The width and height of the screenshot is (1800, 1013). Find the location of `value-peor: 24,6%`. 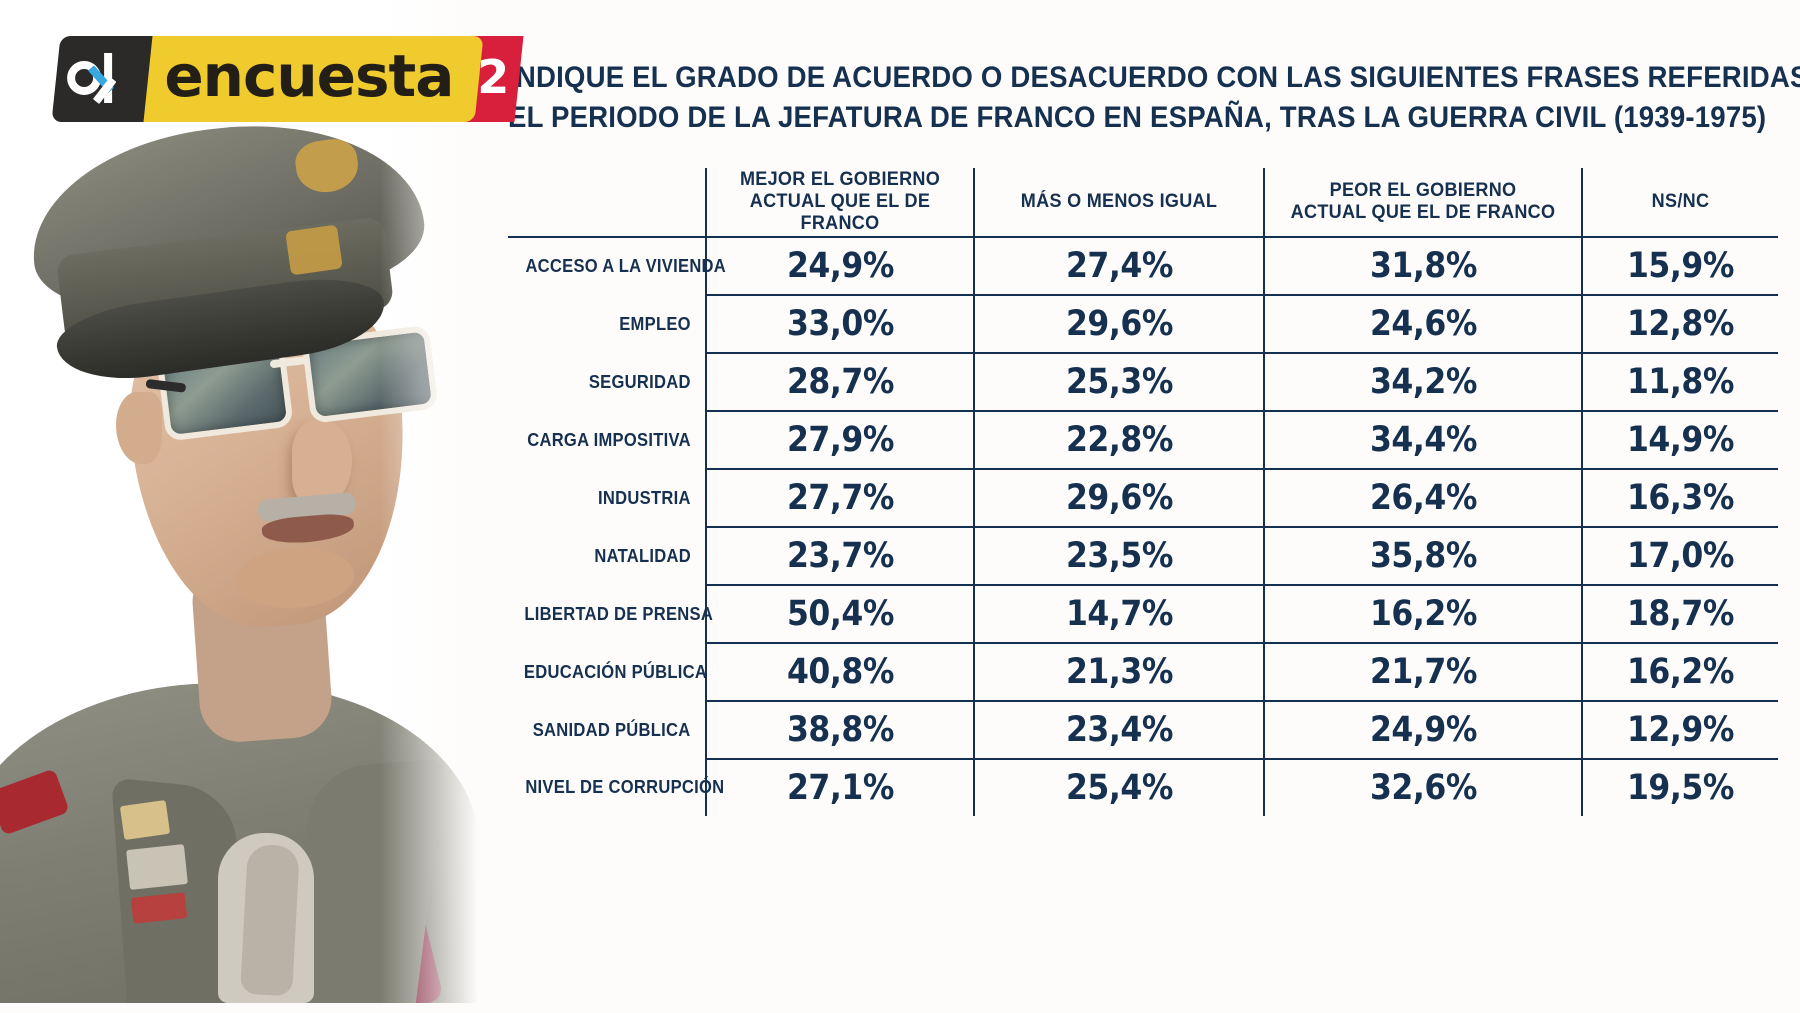

value-peor: 24,6% is located at coordinates (1422, 323).